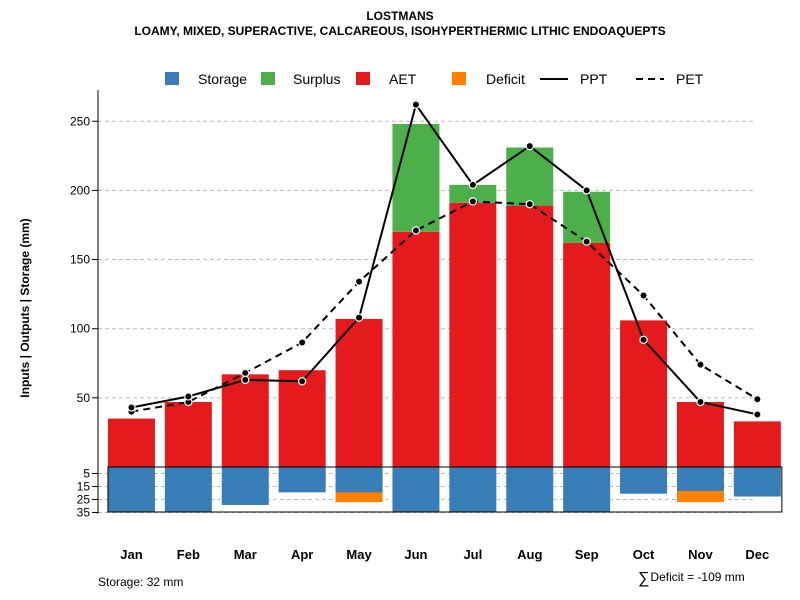  I want to click on sum-symbol: ∑, so click(644, 578).